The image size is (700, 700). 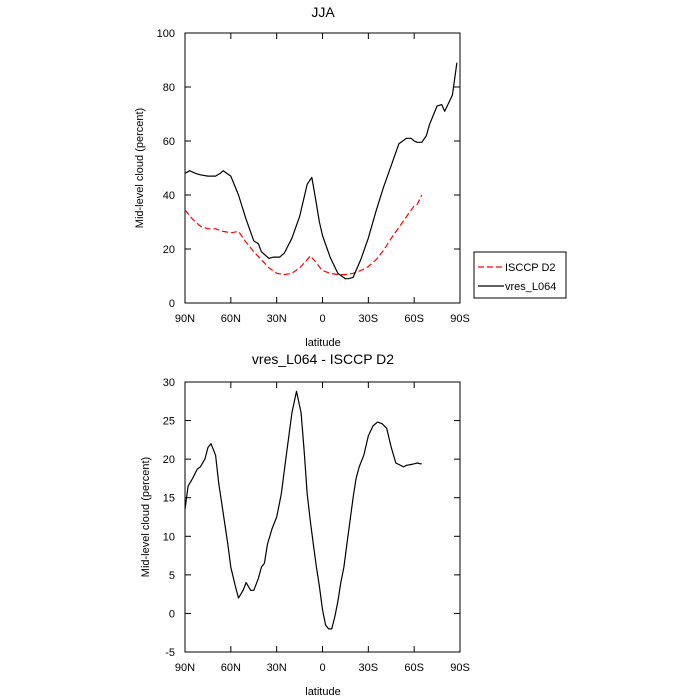 What do you see at coordinates (169, 422) in the screenshot?
I see `y-tick-label: 25` at bounding box center [169, 422].